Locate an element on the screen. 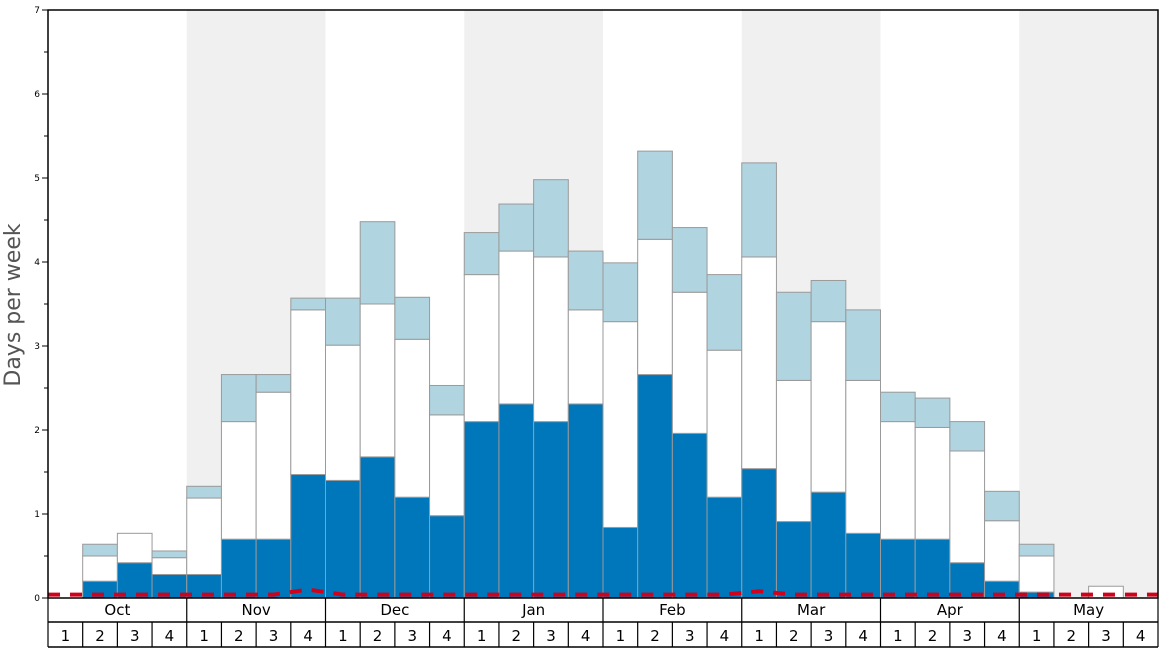  y-axis-title: Days per week is located at coordinates (13, 304).